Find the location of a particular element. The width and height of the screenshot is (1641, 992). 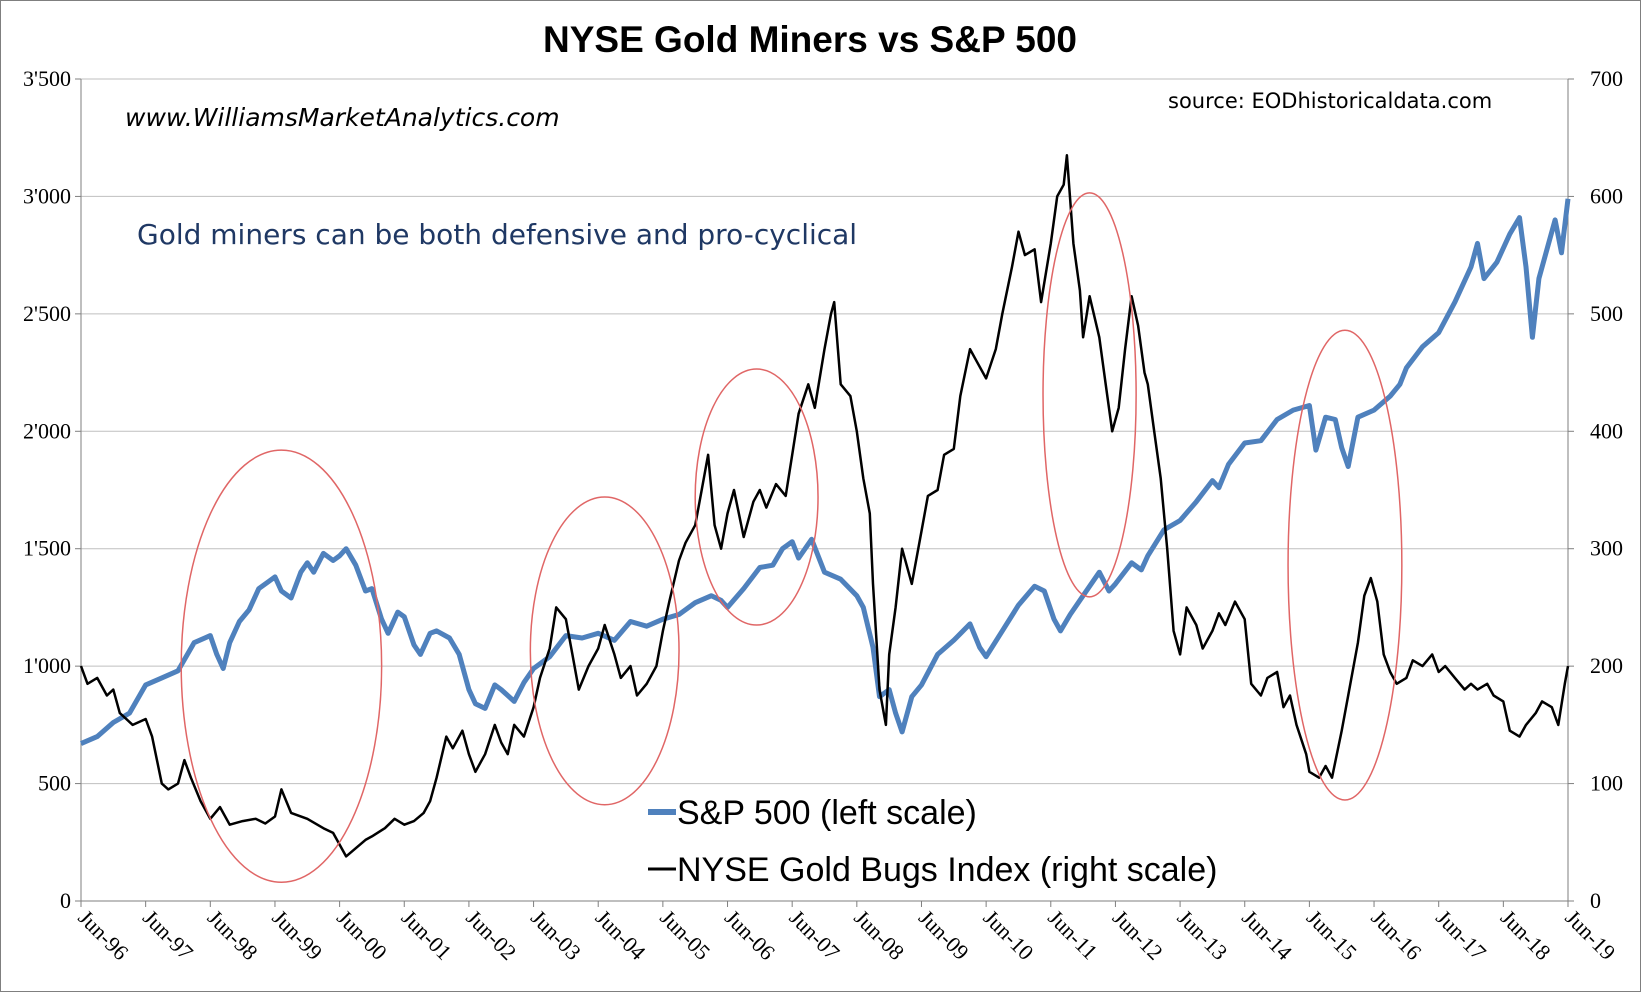

legend-label-goldbugs: NYSE Gold Bugs Index (right scale) is located at coordinates (947, 870).